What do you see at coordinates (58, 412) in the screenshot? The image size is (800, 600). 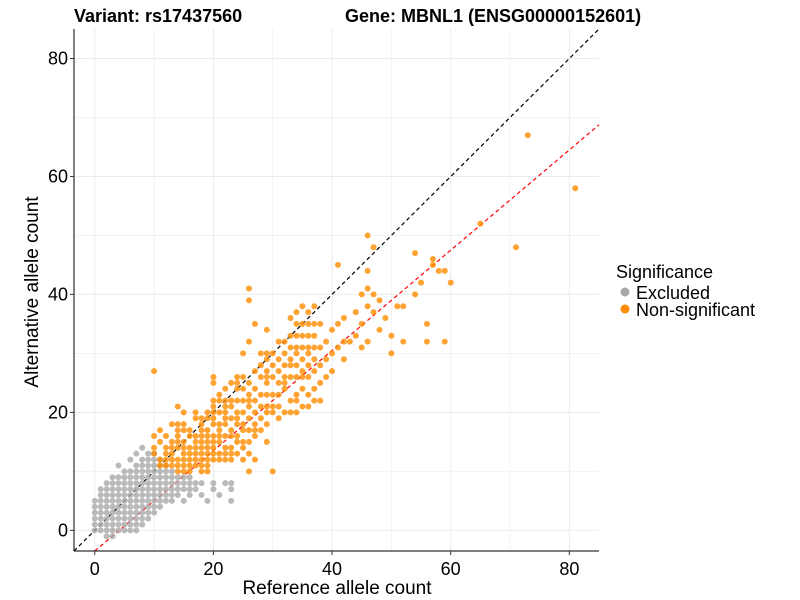 I see `y-tick-label: 20` at bounding box center [58, 412].